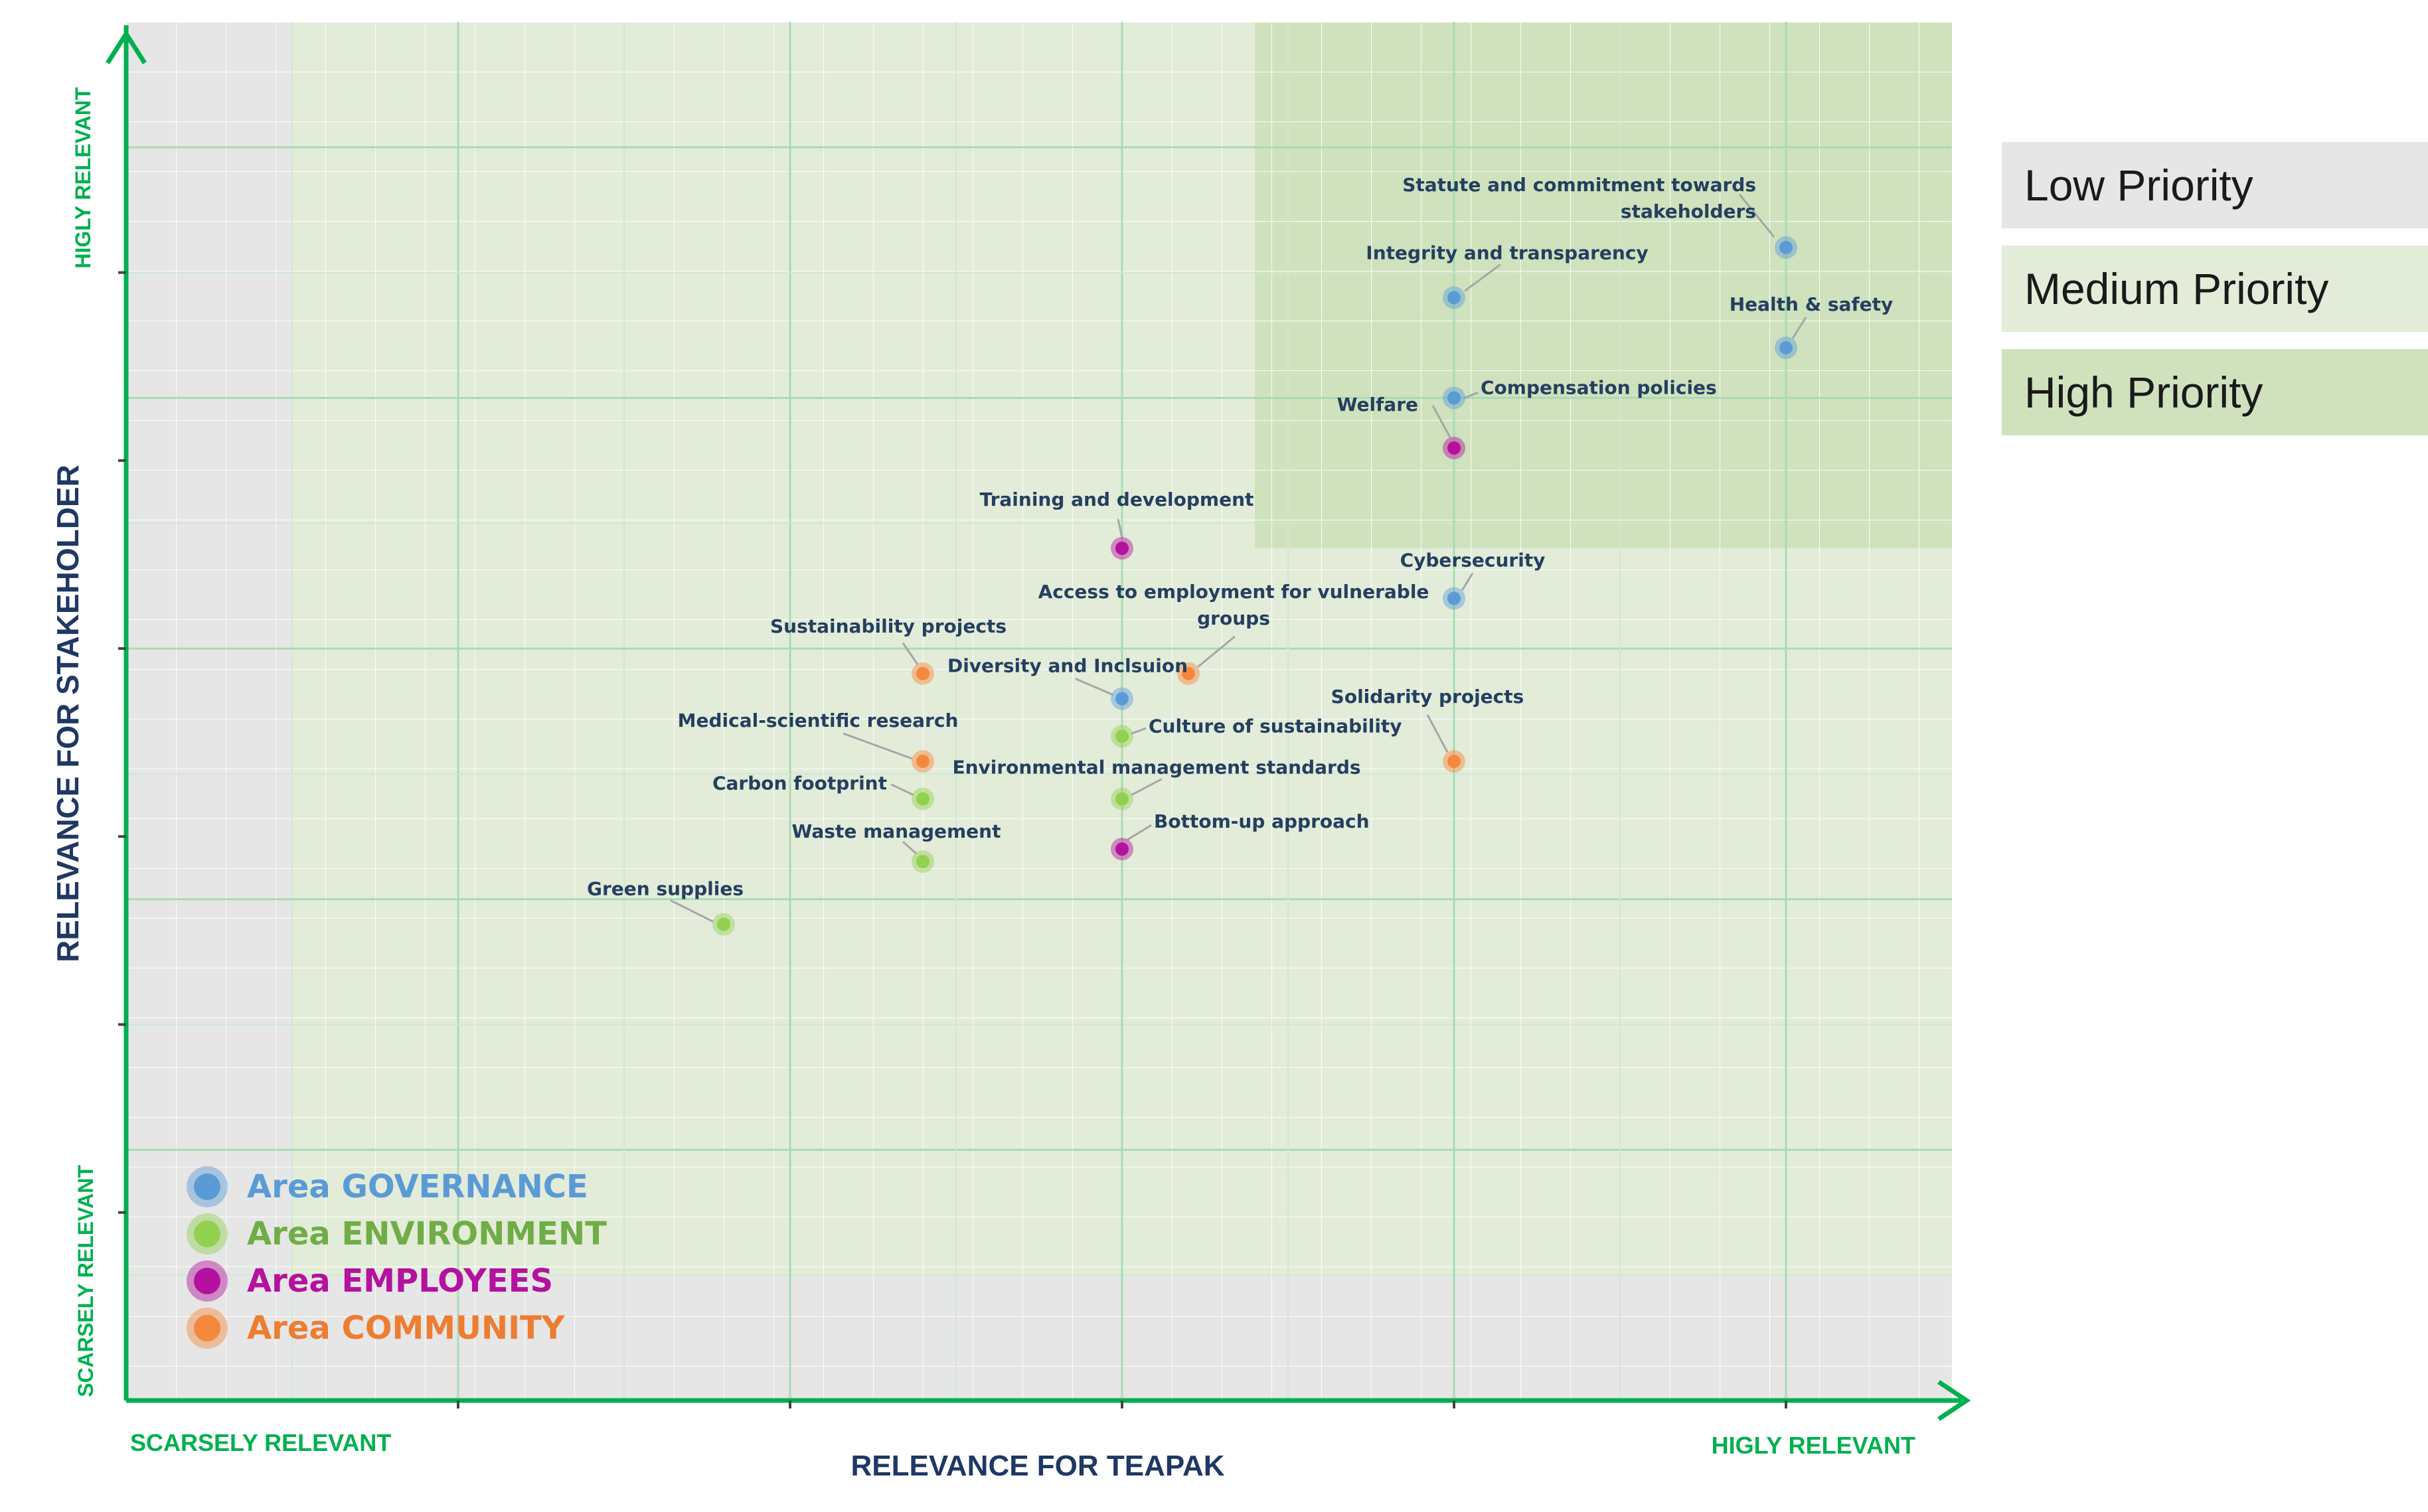 This screenshot has width=2428, height=1512. I want to click on point-label: Compensation policies, so click(1599, 387).